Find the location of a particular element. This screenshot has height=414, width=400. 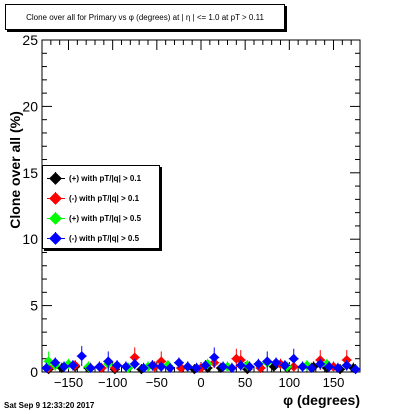

legend-entry: (+) with pT/|q| > 0.5 is located at coordinates (101, 218).